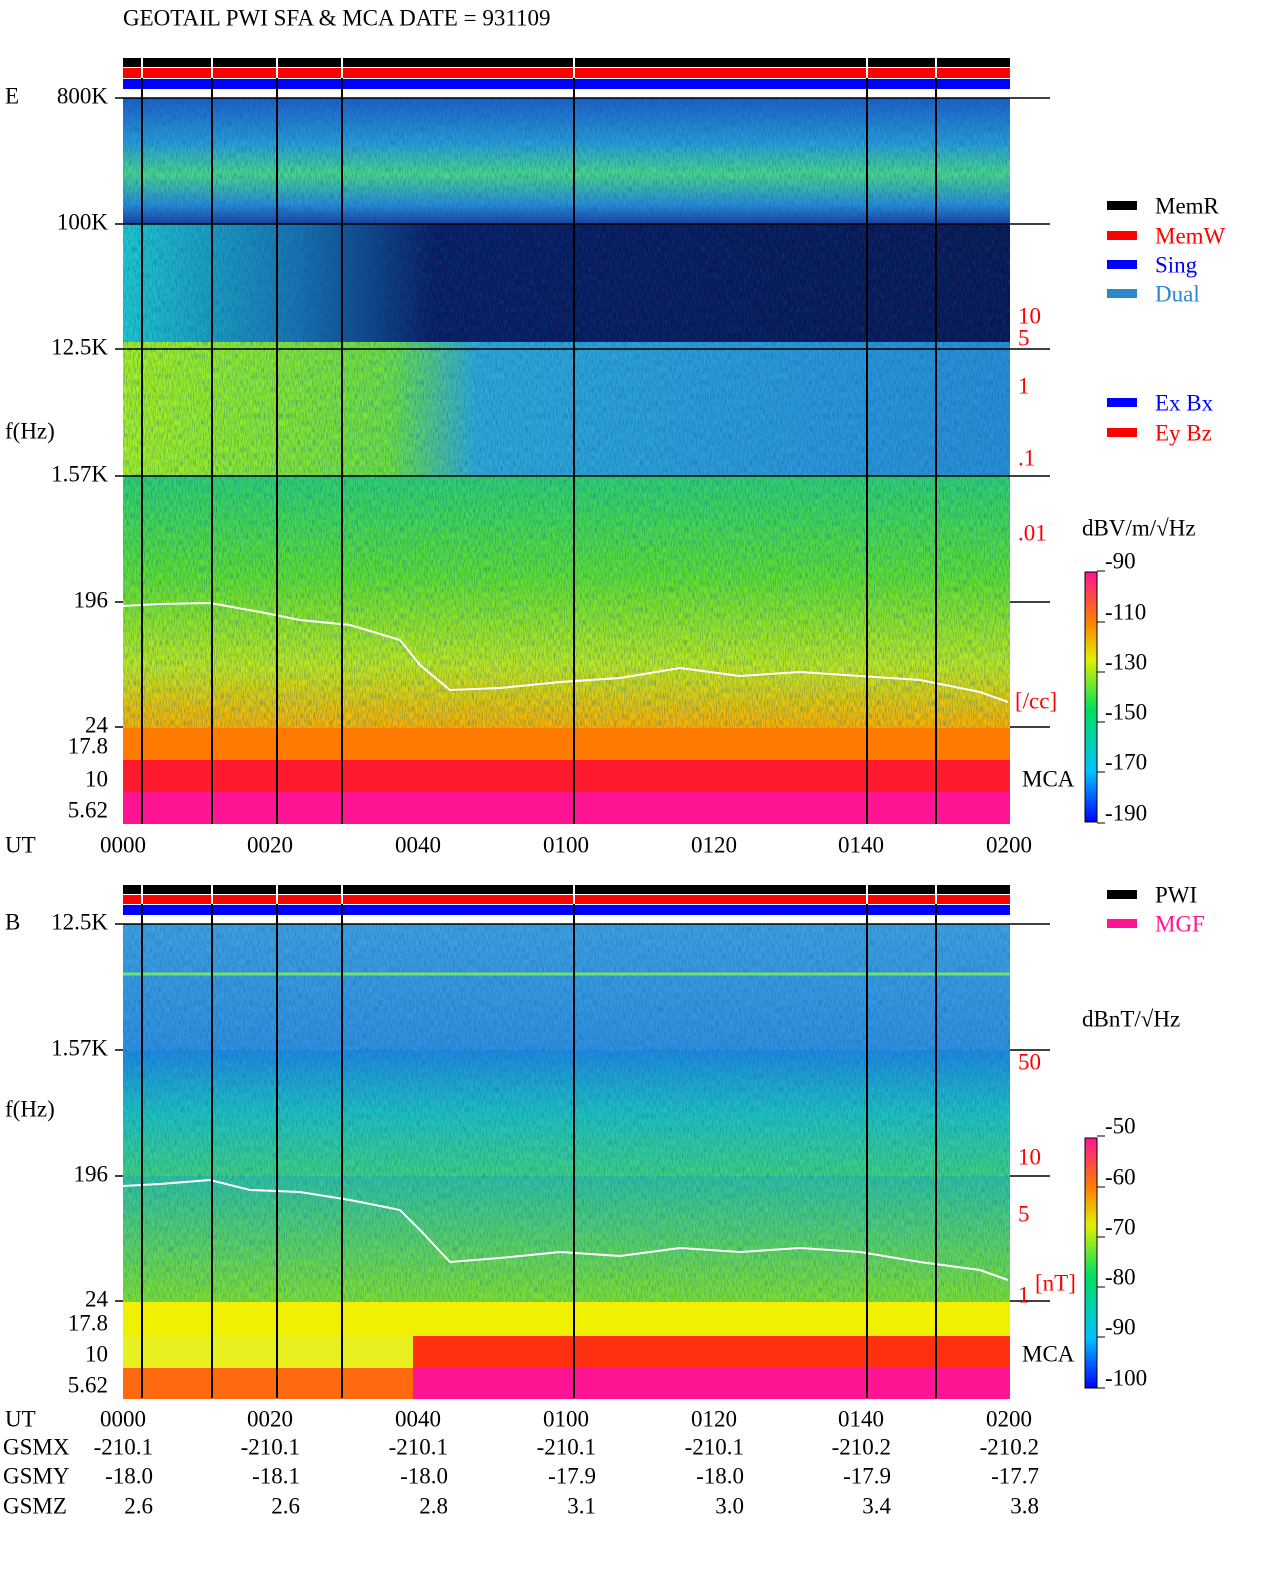  Describe the element at coordinates (276, 1475) in the screenshot. I see `orbit-value: -18.1` at that location.